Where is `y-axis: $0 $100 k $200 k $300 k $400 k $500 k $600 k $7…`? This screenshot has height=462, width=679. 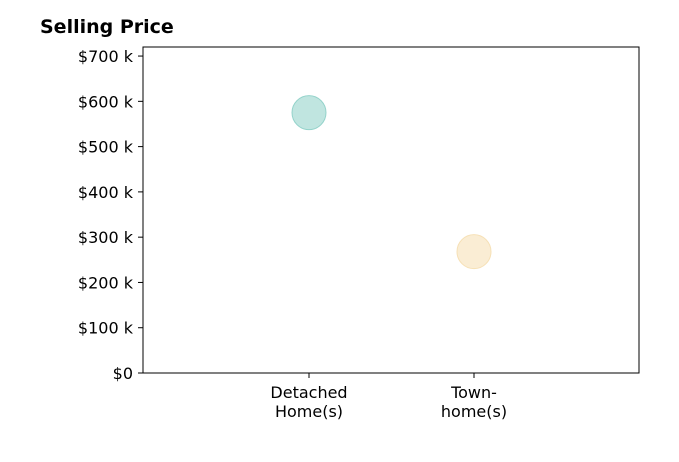 y-axis: $0 $100 k $200 k $300 k $400 k $500 k $600 k $7… is located at coordinates (110, 215).